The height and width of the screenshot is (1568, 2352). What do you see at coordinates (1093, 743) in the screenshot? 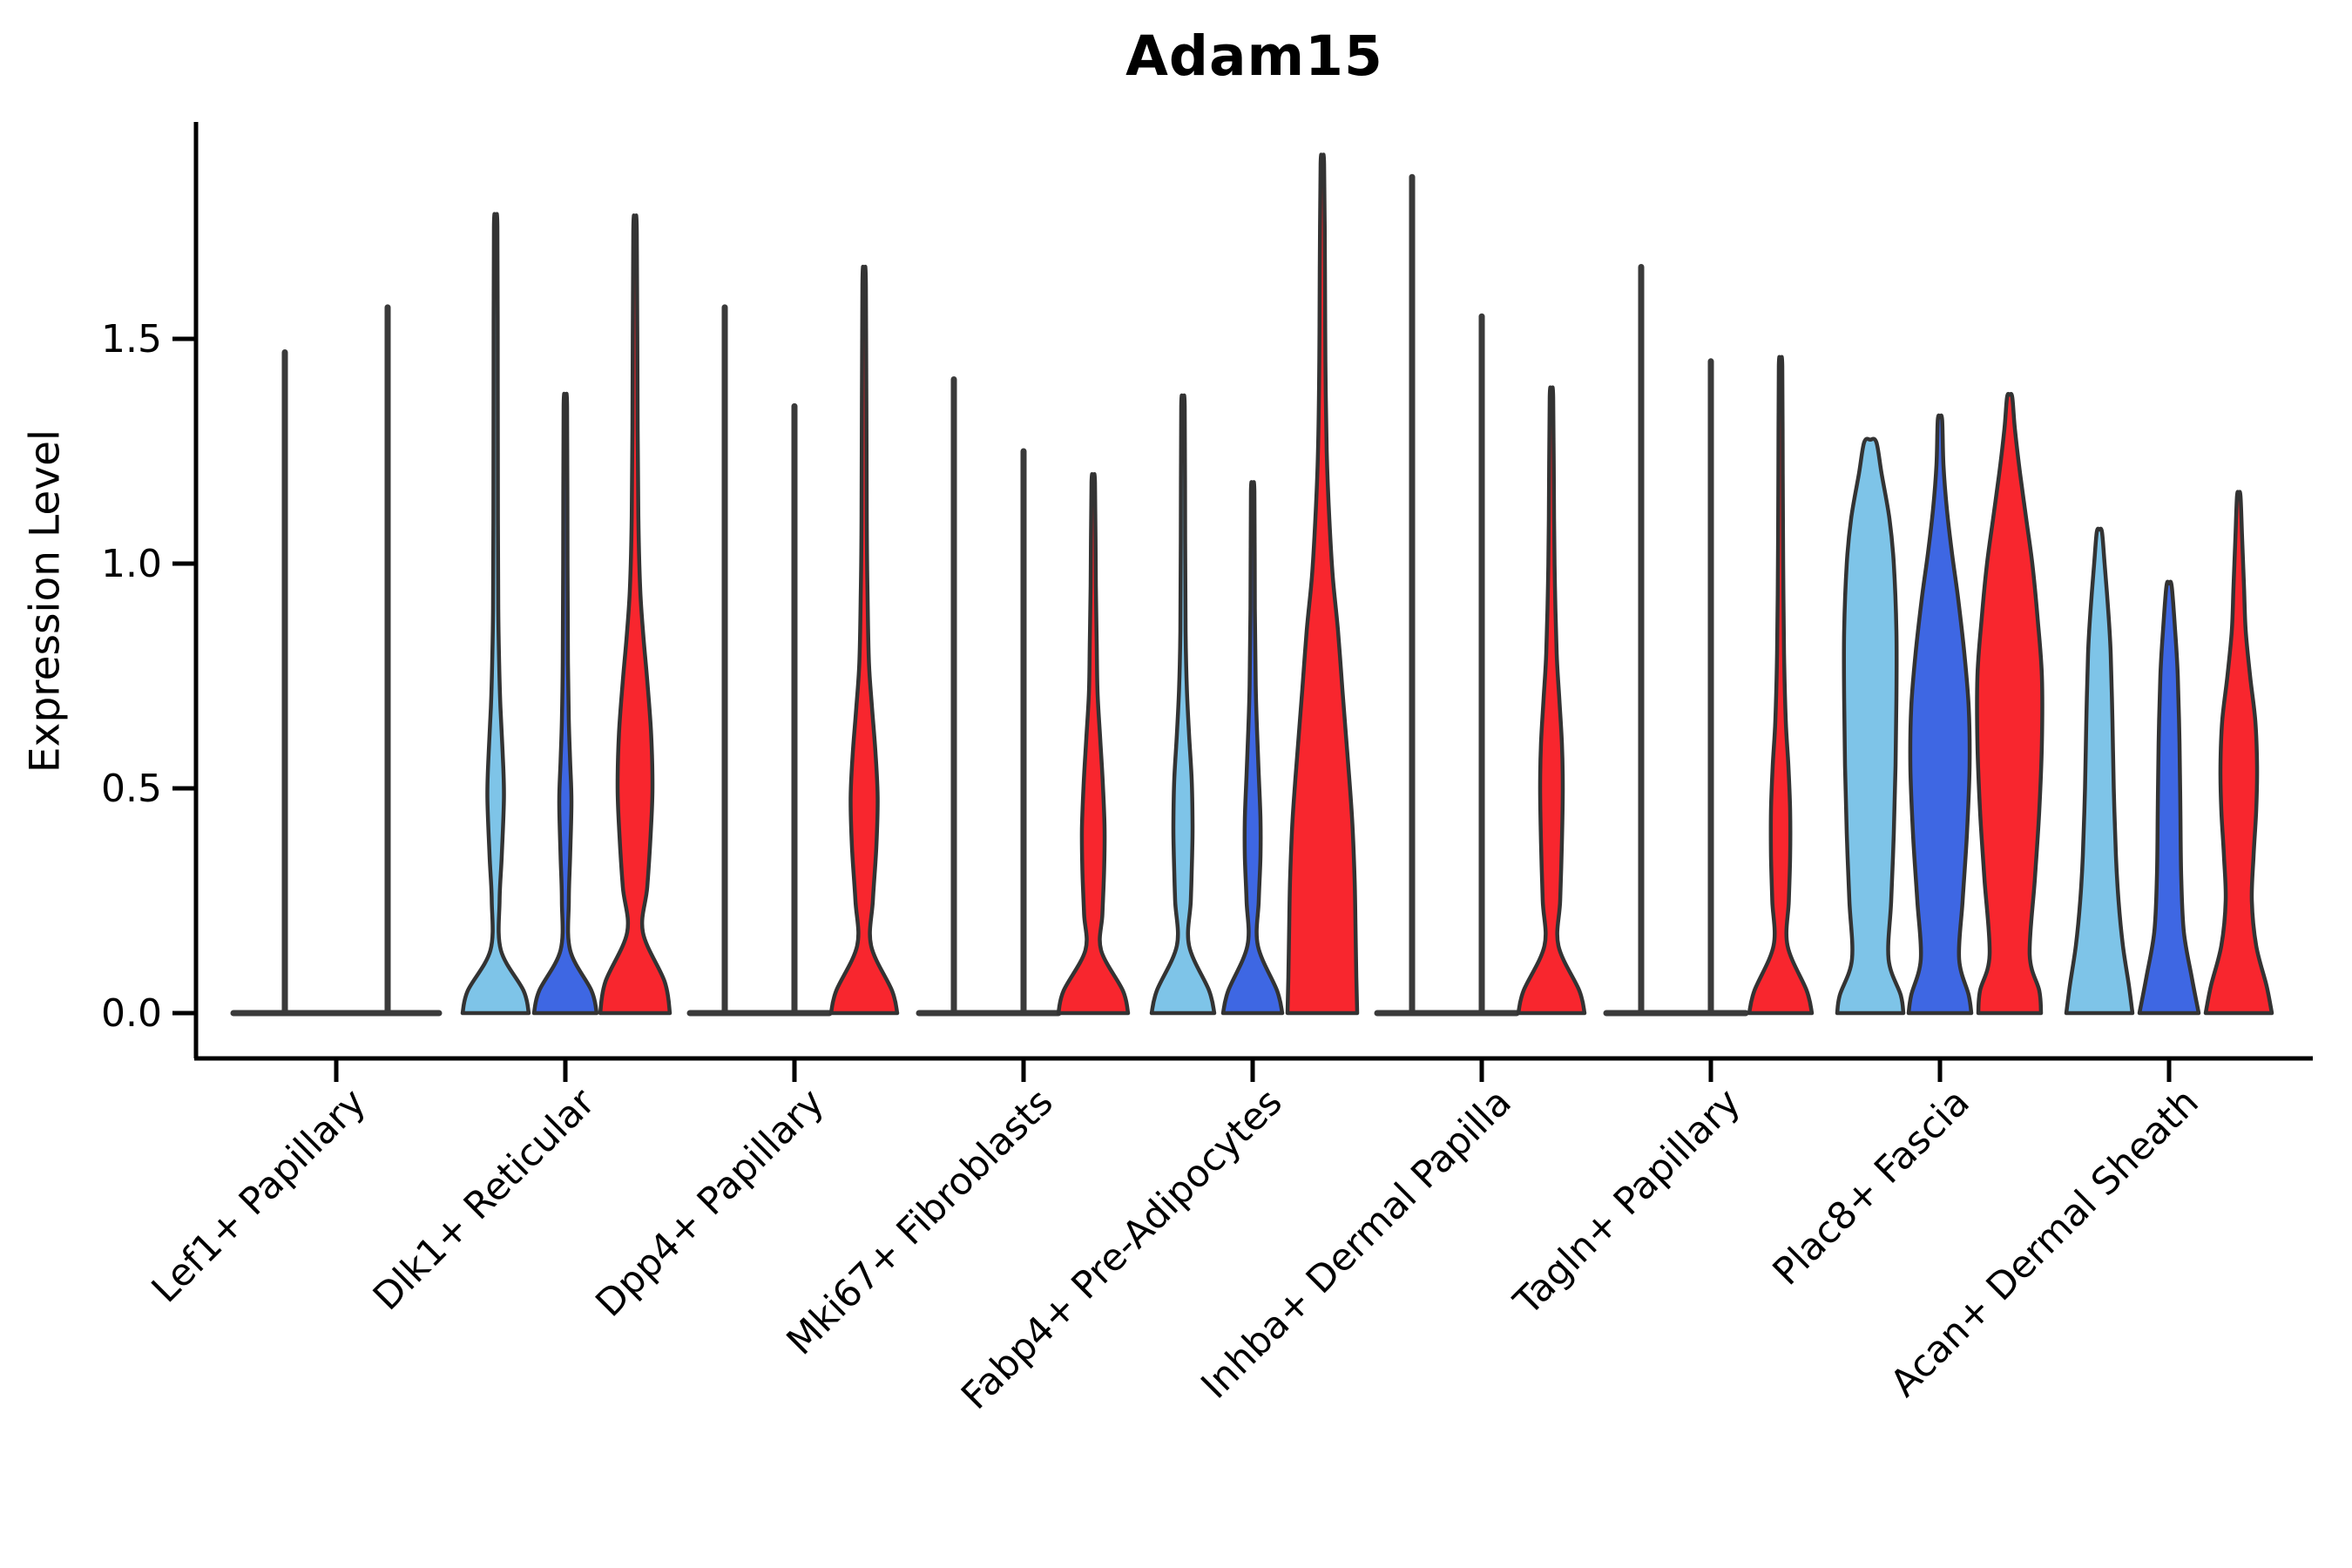
I see `violin-mki67-fibroblasts-red` at bounding box center [1093, 743].